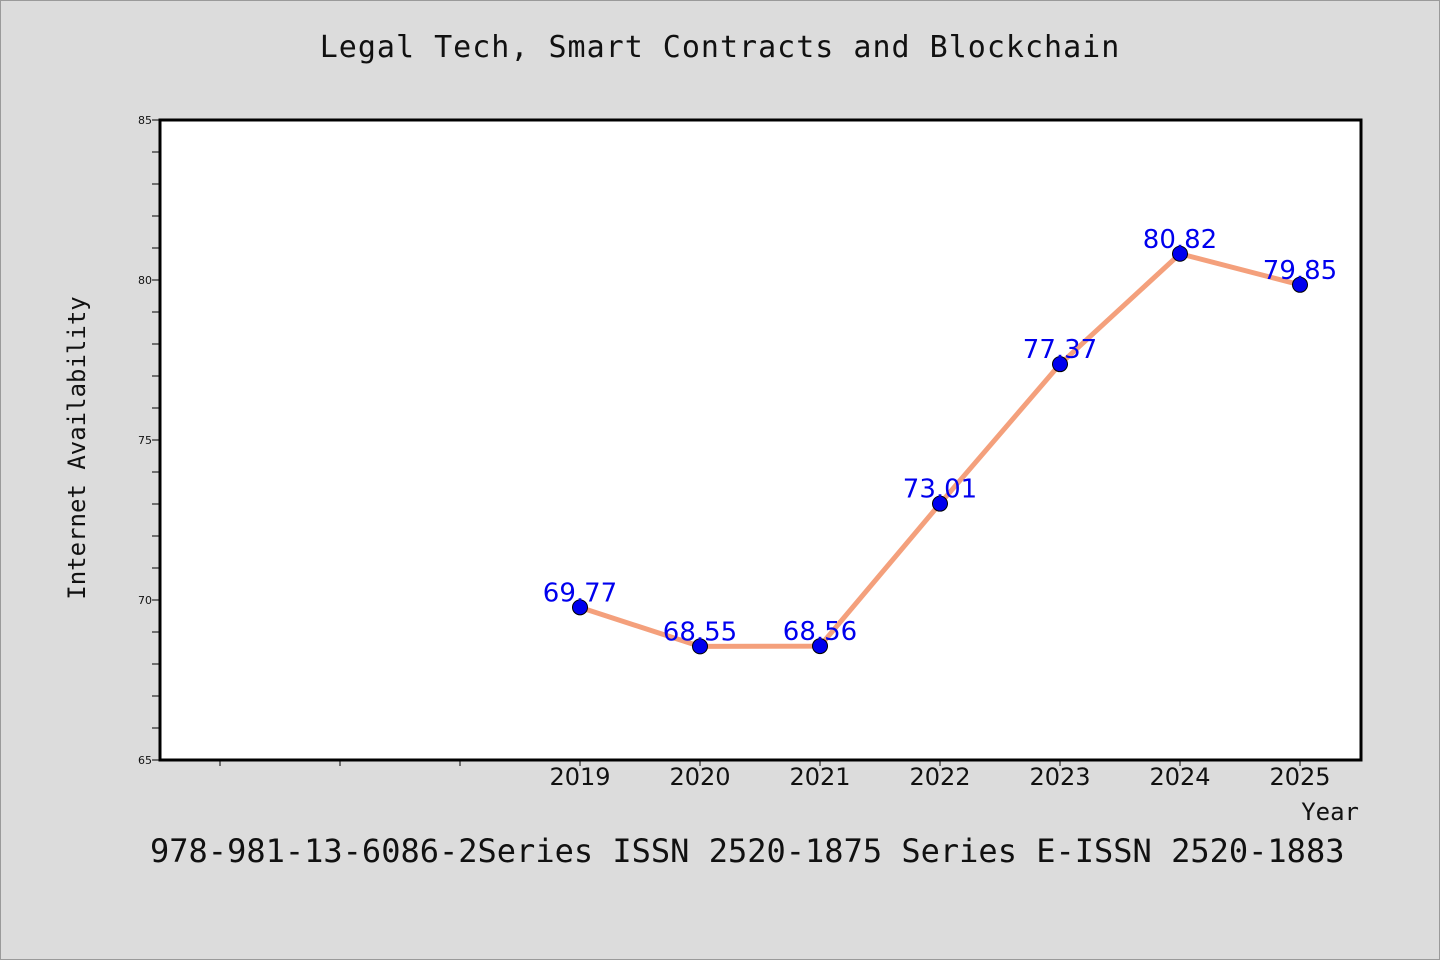 The image size is (1440, 960). I want to click on data-label: 77.37, so click(1060, 350).